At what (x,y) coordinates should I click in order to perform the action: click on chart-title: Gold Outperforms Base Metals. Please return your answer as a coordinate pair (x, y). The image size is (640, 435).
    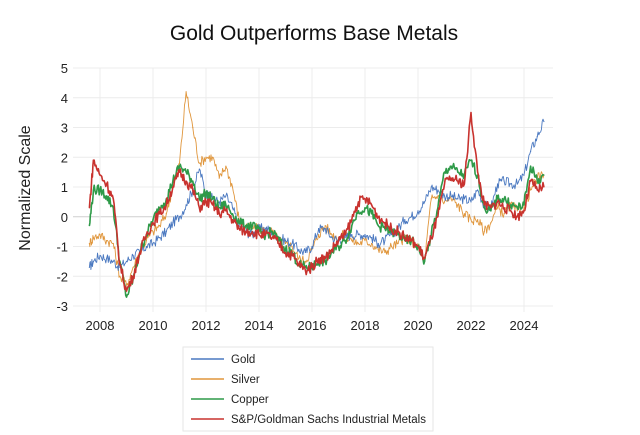
    Looking at the image, I should click on (314, 33).